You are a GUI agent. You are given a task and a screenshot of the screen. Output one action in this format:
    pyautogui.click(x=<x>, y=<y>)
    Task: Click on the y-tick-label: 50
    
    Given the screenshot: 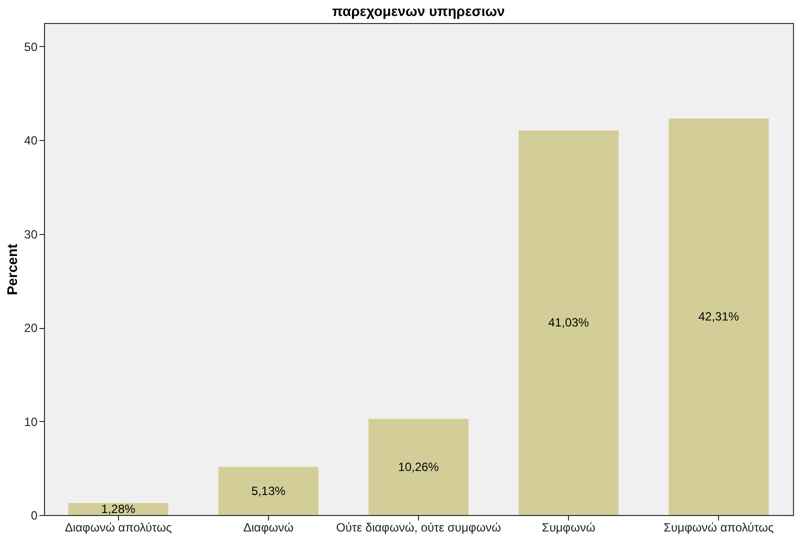 What is the action you would take?
    pyautogui.click(x=31, y=47)
    